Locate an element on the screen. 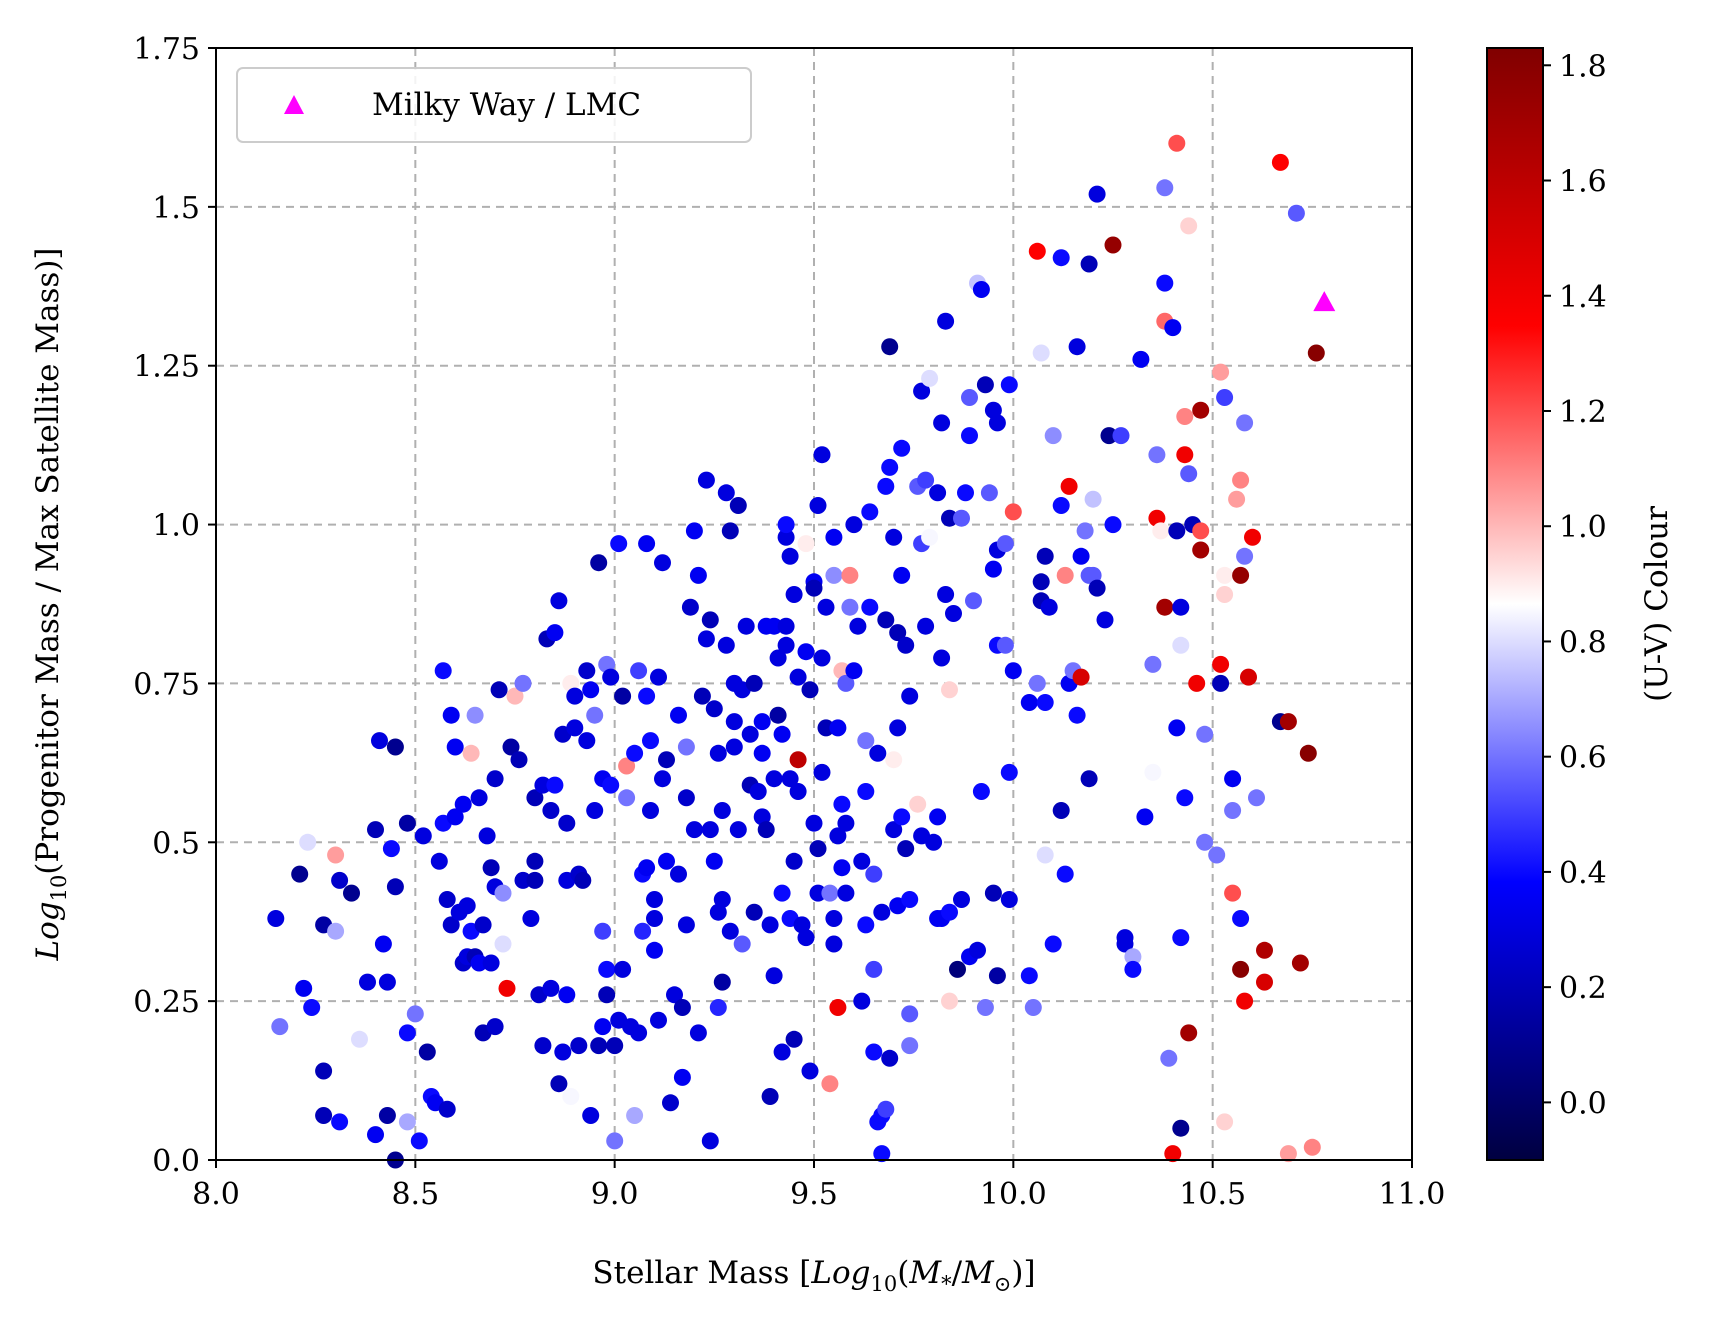 This screenshot has height=1319, width=1718. colorbar-tick-label: 0.2 is located at coordinates (1583, 988).